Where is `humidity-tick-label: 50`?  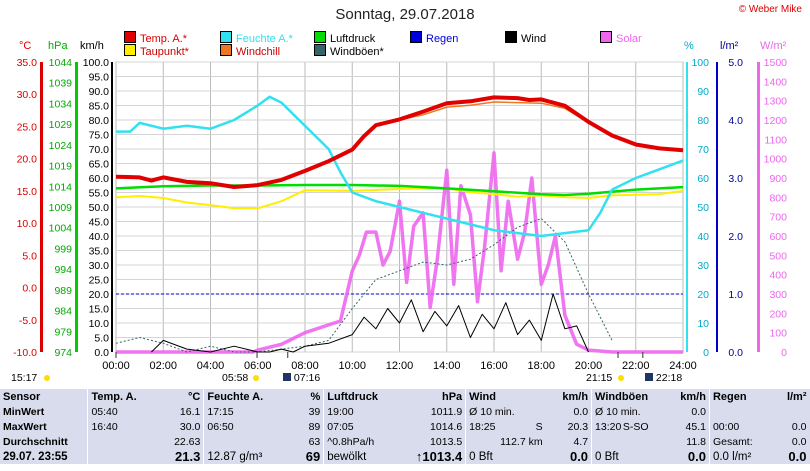
humidity-tick-label: 50 is located at coordinates (703, 208).